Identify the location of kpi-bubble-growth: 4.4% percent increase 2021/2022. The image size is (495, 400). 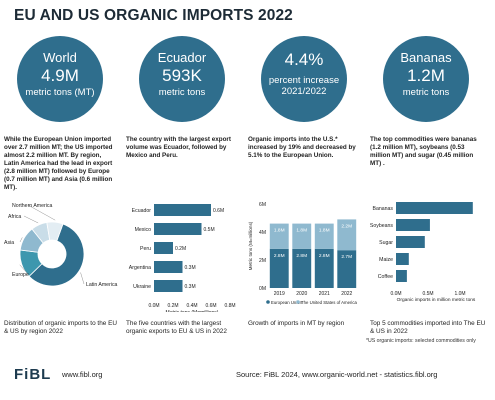
(304, 79).